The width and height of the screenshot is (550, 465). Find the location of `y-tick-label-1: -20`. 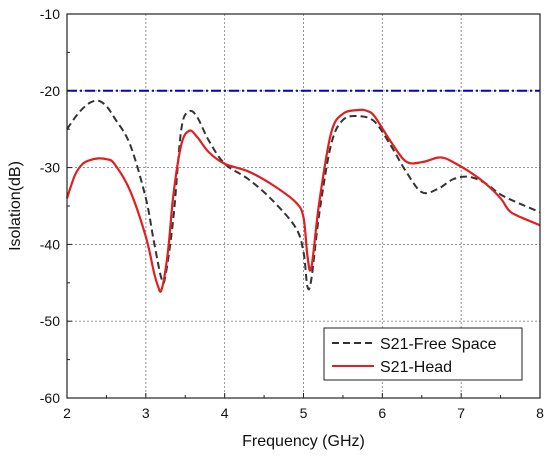

y-tick-label-1: -20 is located at coordinates (50, 91).